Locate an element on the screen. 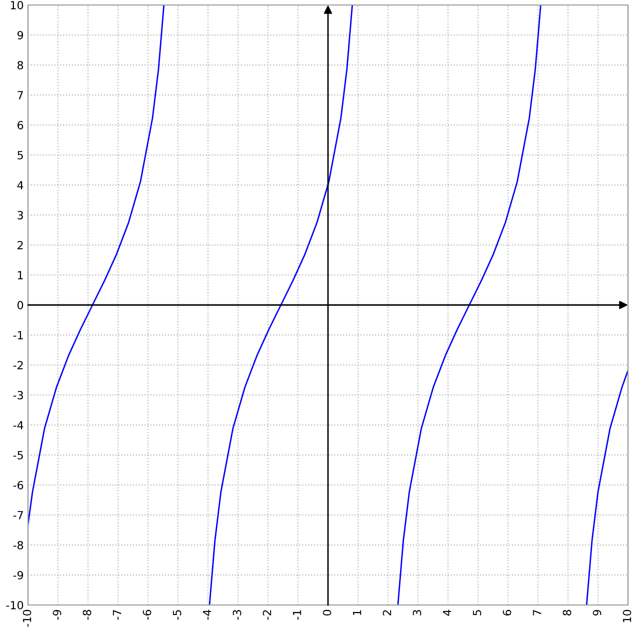 Image resolution: width=633 pixels, height=633 pixels. y-tick-label: 4 is located at coordinates (20, 185).